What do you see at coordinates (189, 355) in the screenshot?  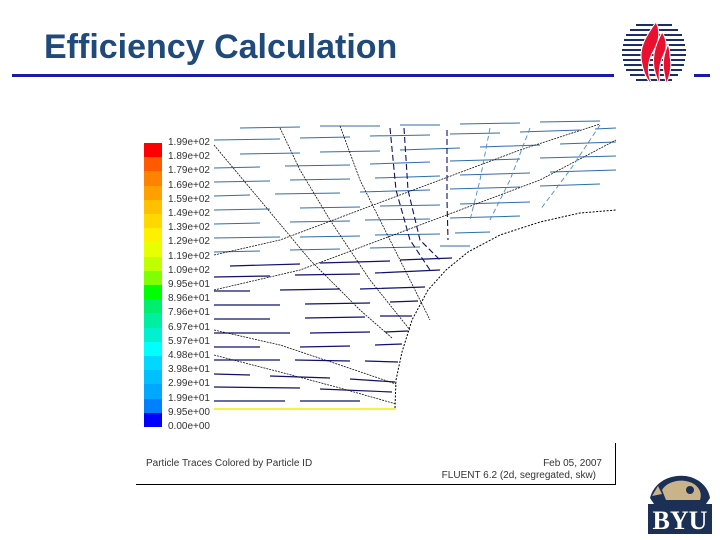 I see `colorbar-label: 4.98e+01` at bounding box center [189, 355].